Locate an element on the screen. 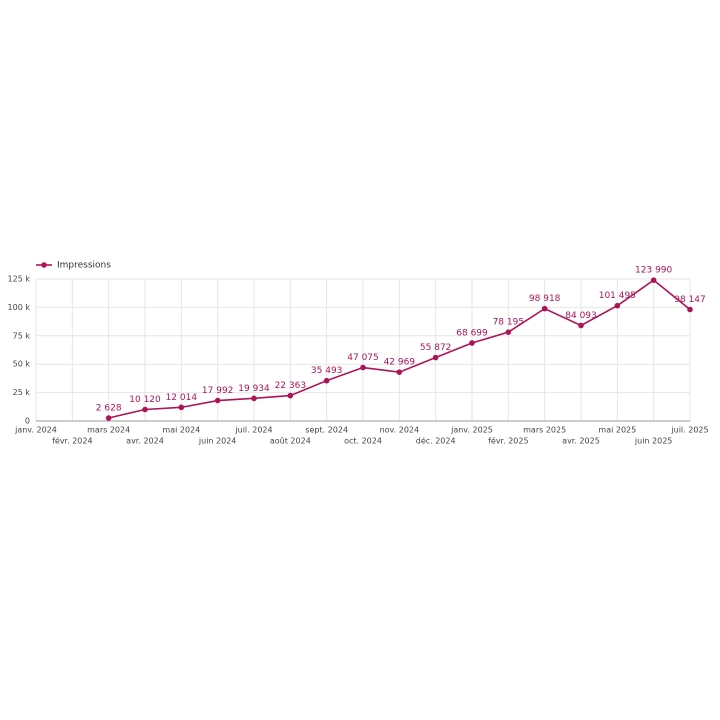  y-tick-label: 25 k is located at coordinates (22, 392).